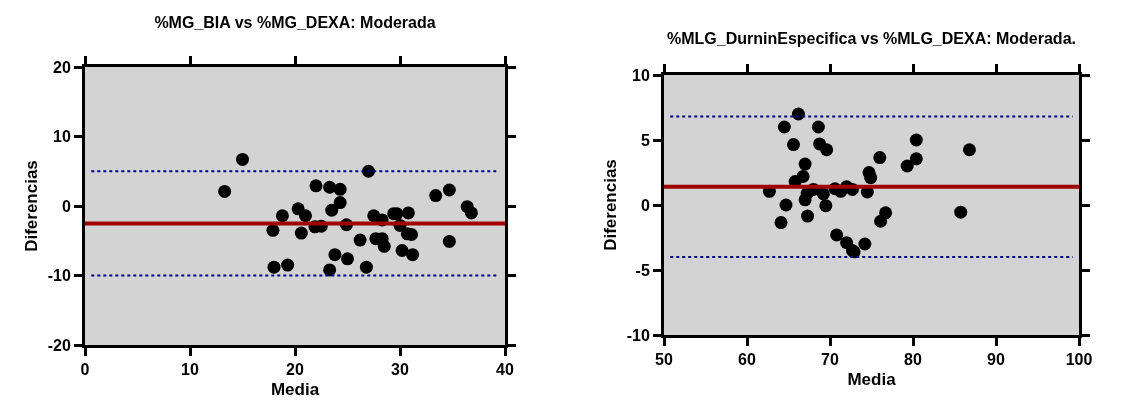 The width and height of the screenshot is (1137, 409). What do you see at coordinates (295, 370) in the screenshot?
I see `x-tick-label: 20` at bounding box center [295, 370].